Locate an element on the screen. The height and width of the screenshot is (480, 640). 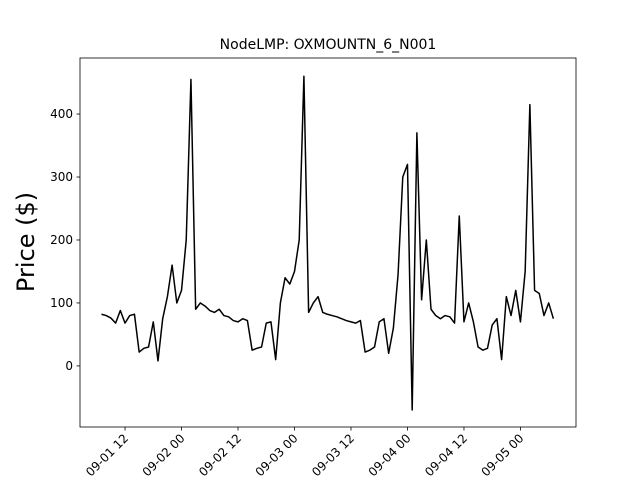
y-tick-label: 100 is located at coordinates (61, 303).